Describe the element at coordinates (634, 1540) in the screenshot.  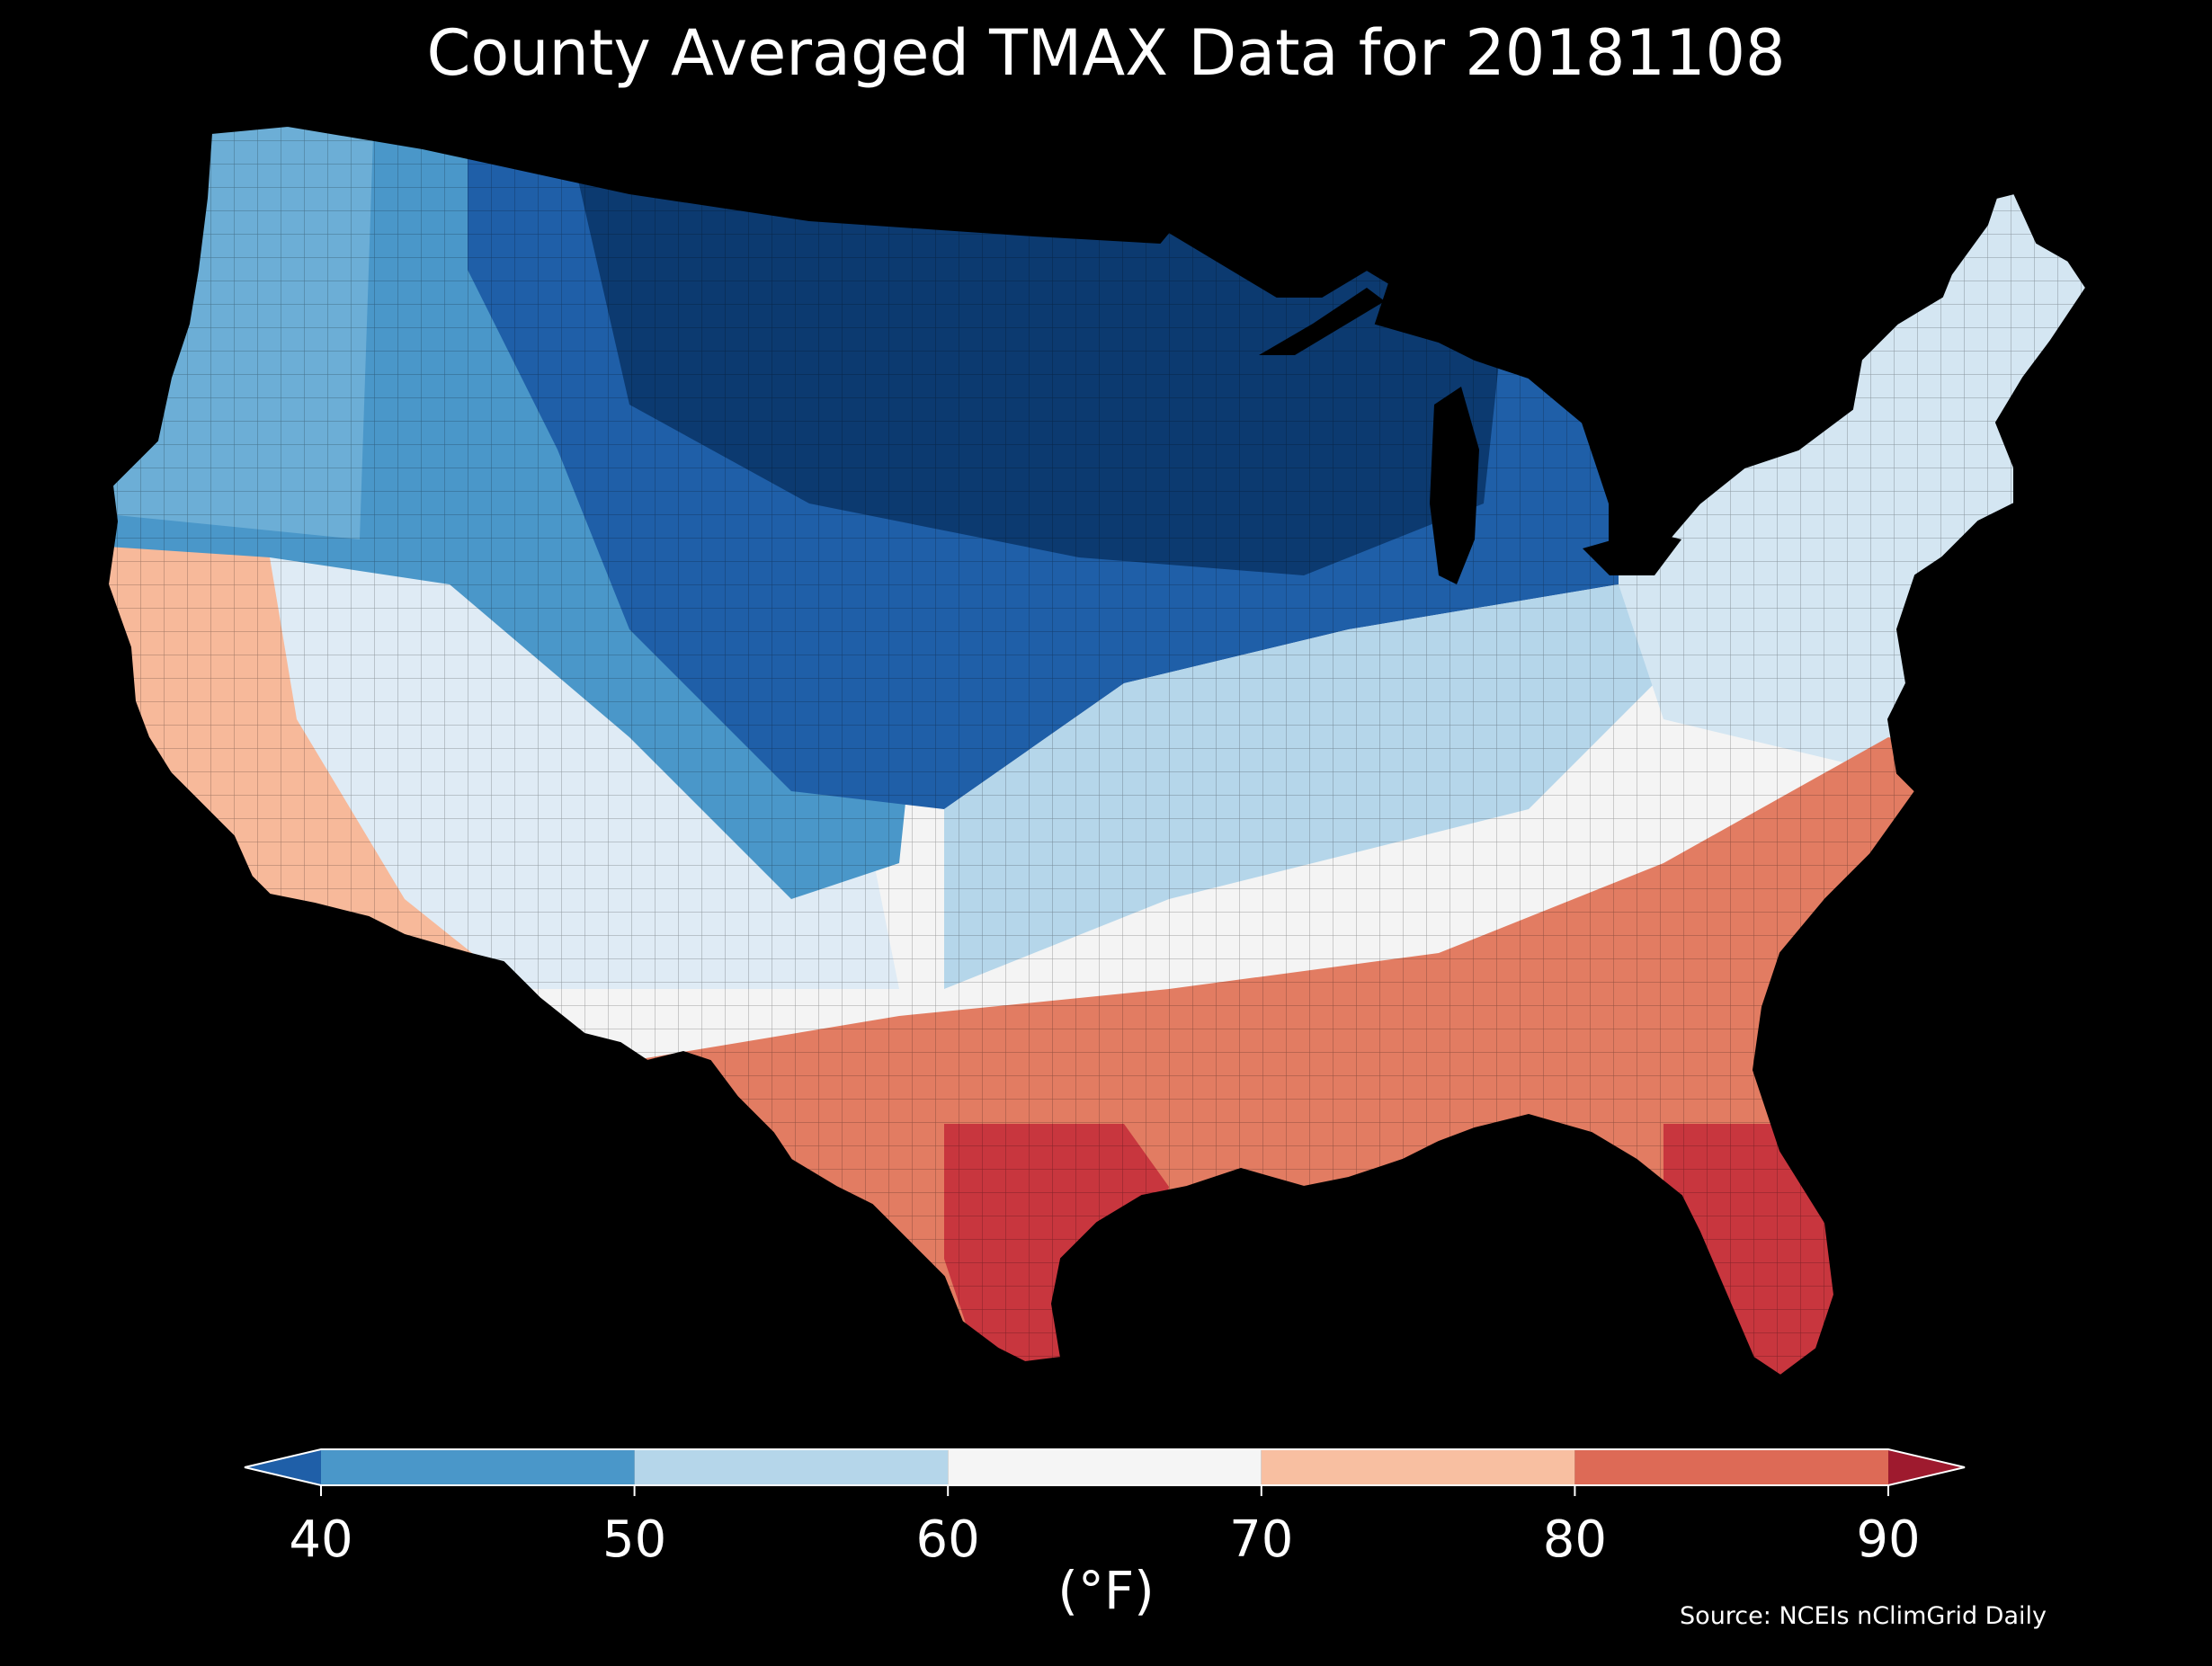
I see `colorbar-tick-label: 50` at that location.